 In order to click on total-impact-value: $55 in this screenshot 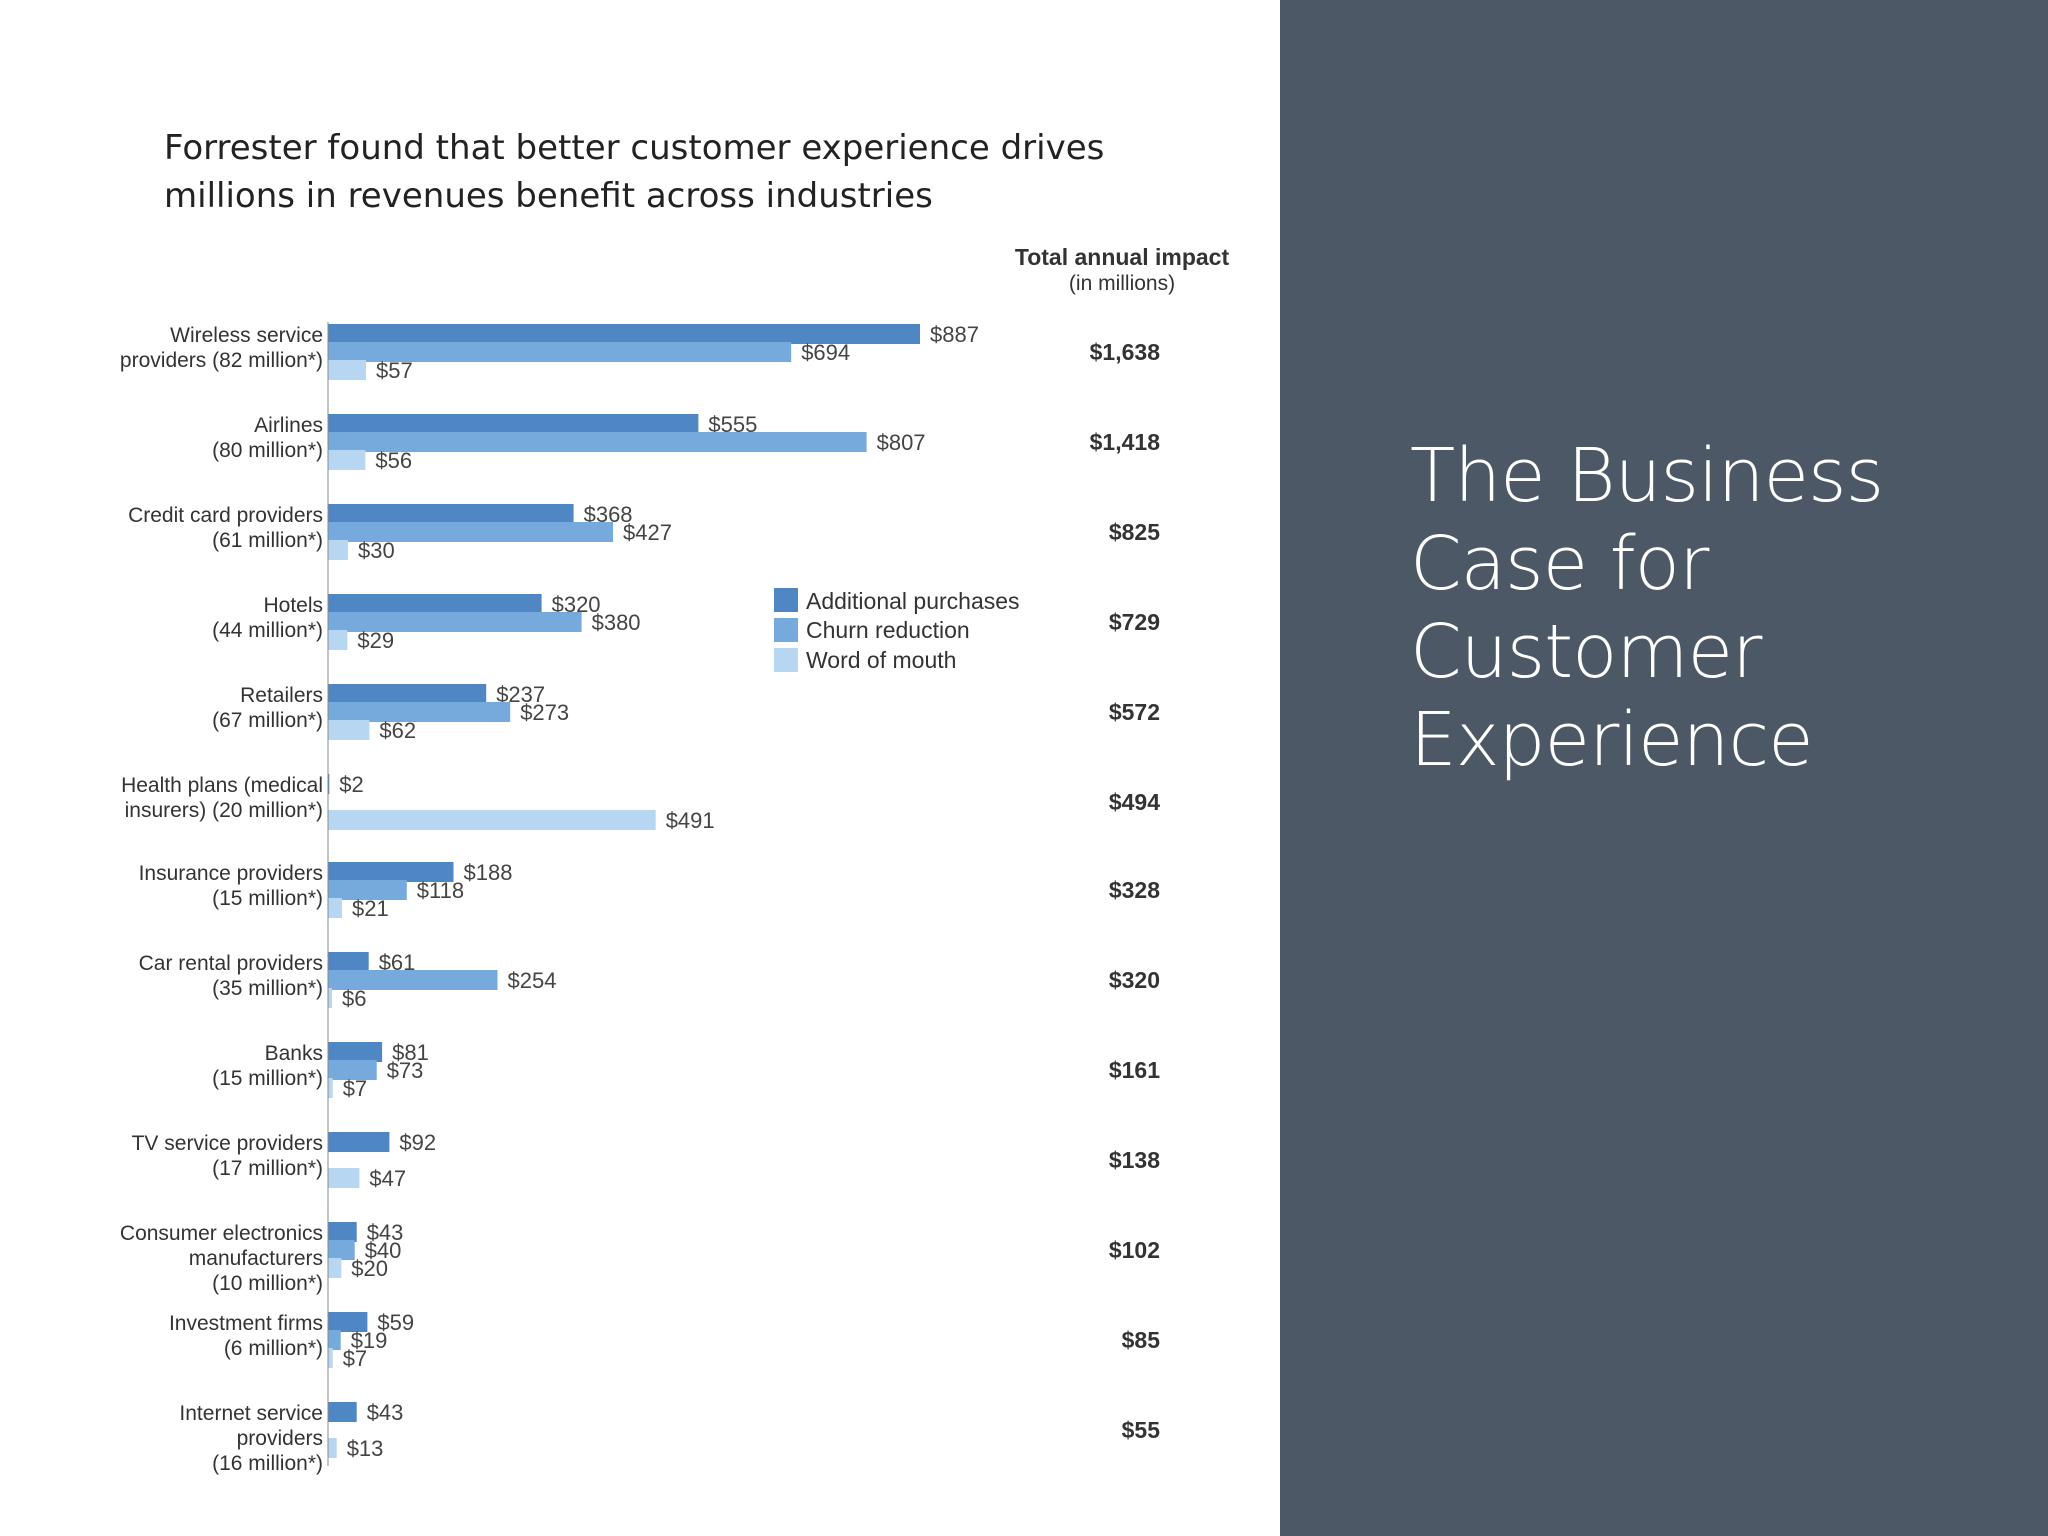, I will do `click(1141, 1430)`.